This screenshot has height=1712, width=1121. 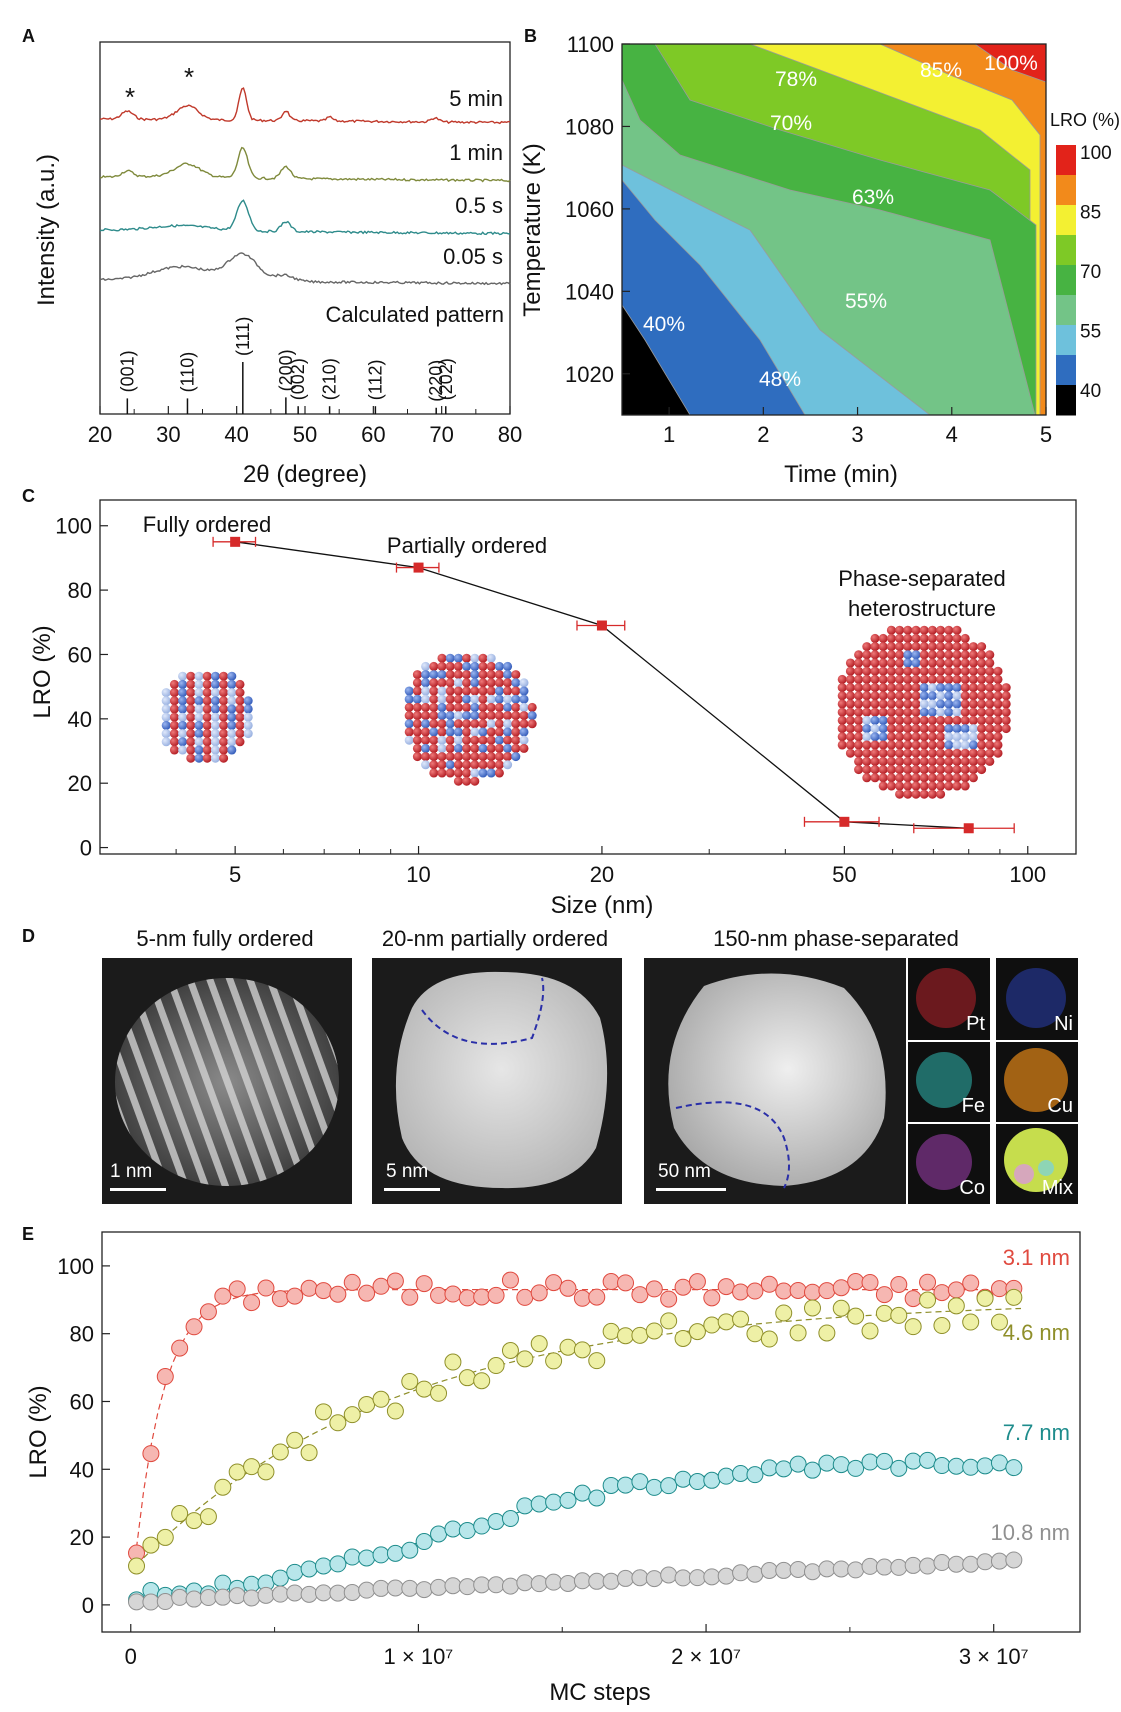 I want to click on scale-label-1nm: 1 nm, so click(x=131, y=1171).